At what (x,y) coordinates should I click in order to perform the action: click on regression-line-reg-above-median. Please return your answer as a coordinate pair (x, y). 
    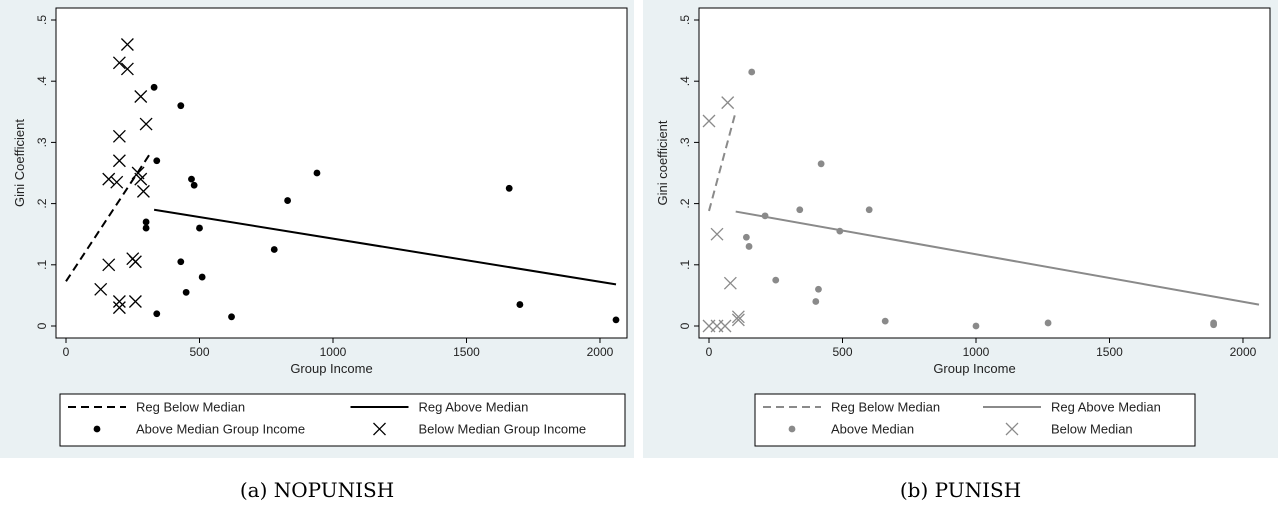
    Looking at the image, I should click on (997, 258).